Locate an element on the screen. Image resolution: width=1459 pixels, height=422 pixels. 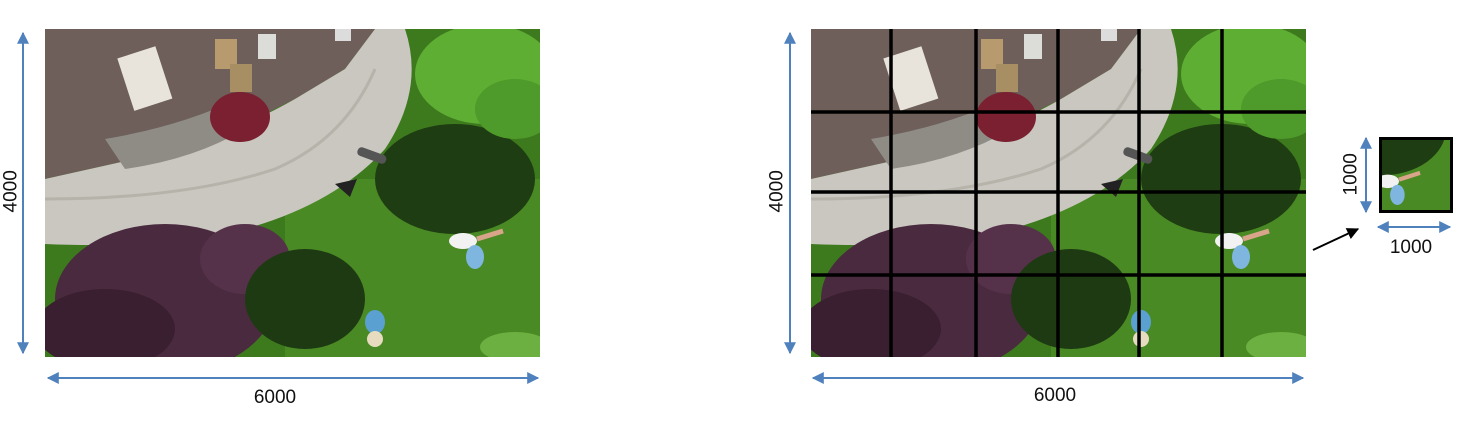
right-height-label: 4000 is located at coordinates (777, 191).